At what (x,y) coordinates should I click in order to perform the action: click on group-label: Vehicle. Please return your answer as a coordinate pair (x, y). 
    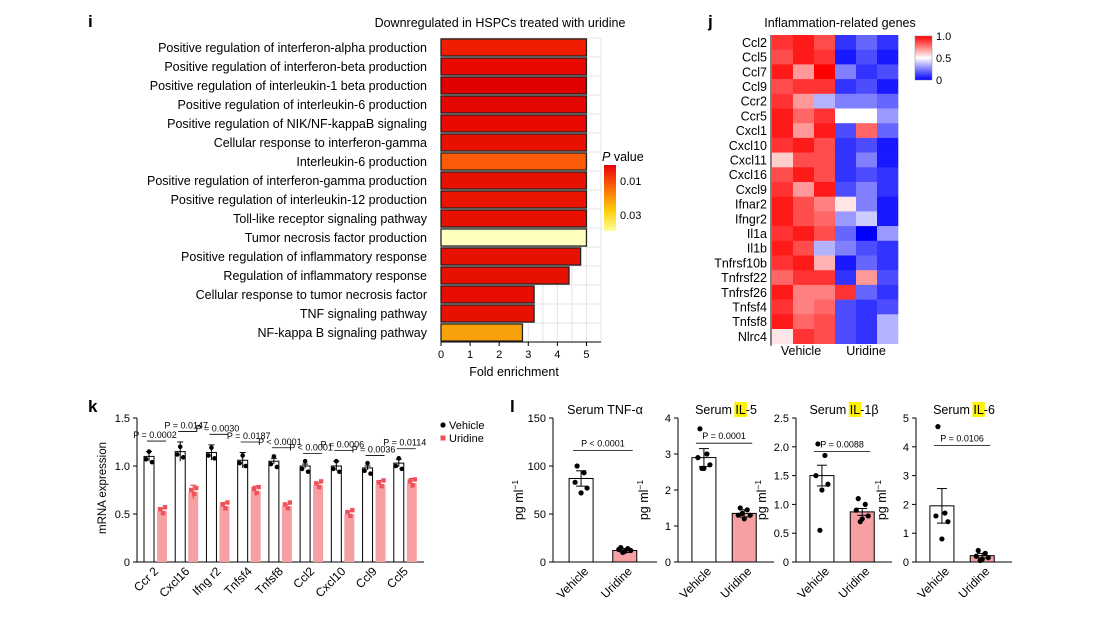
    Looking at the image, I should click on (813, 582).